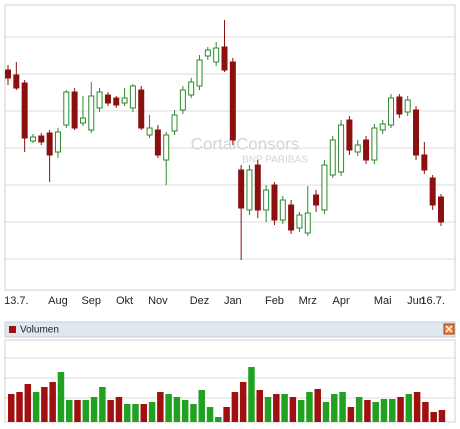  What do you see at coordinates (39, 330) in the screenshot?
I see `volume-title: Volumen` at bounding box center [39, 330].